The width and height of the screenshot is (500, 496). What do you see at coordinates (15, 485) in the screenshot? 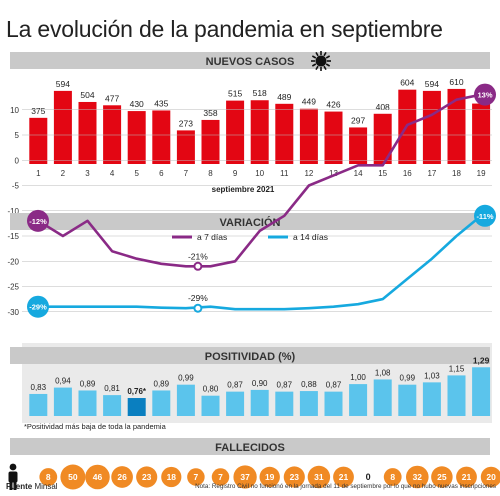
I see `person-leg-right` at bounding box center [15, 485].